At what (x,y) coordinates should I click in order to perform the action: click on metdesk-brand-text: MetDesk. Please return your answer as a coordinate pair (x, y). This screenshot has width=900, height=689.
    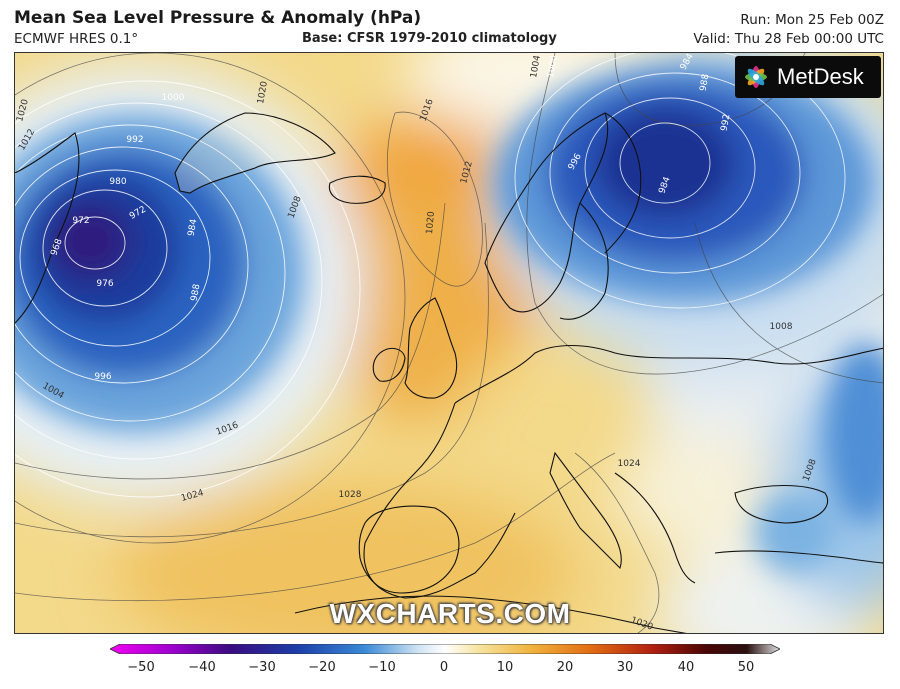
    Looking at the image, I should click on (820, 76).